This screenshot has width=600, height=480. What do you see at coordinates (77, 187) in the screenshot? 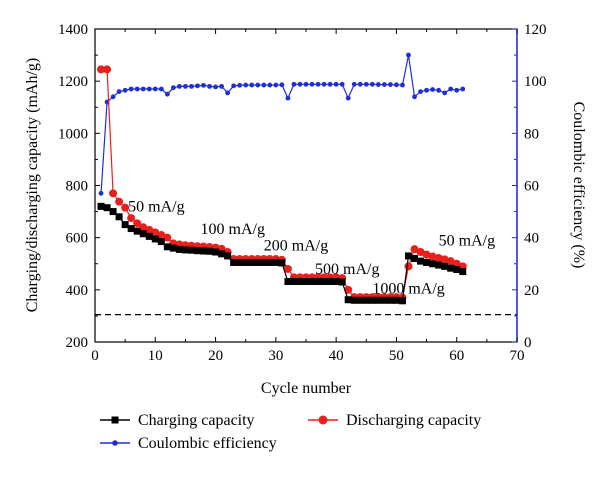
I see `y-left-tick-label: 800` at bounding box center [77, 187].